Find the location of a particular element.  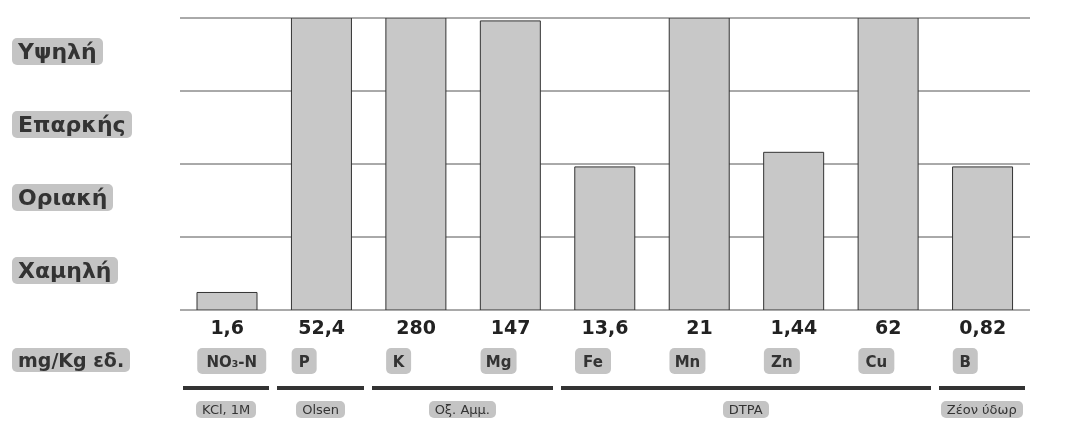

x-tick-label: NO₃-N is located at coordinates (232, 362).